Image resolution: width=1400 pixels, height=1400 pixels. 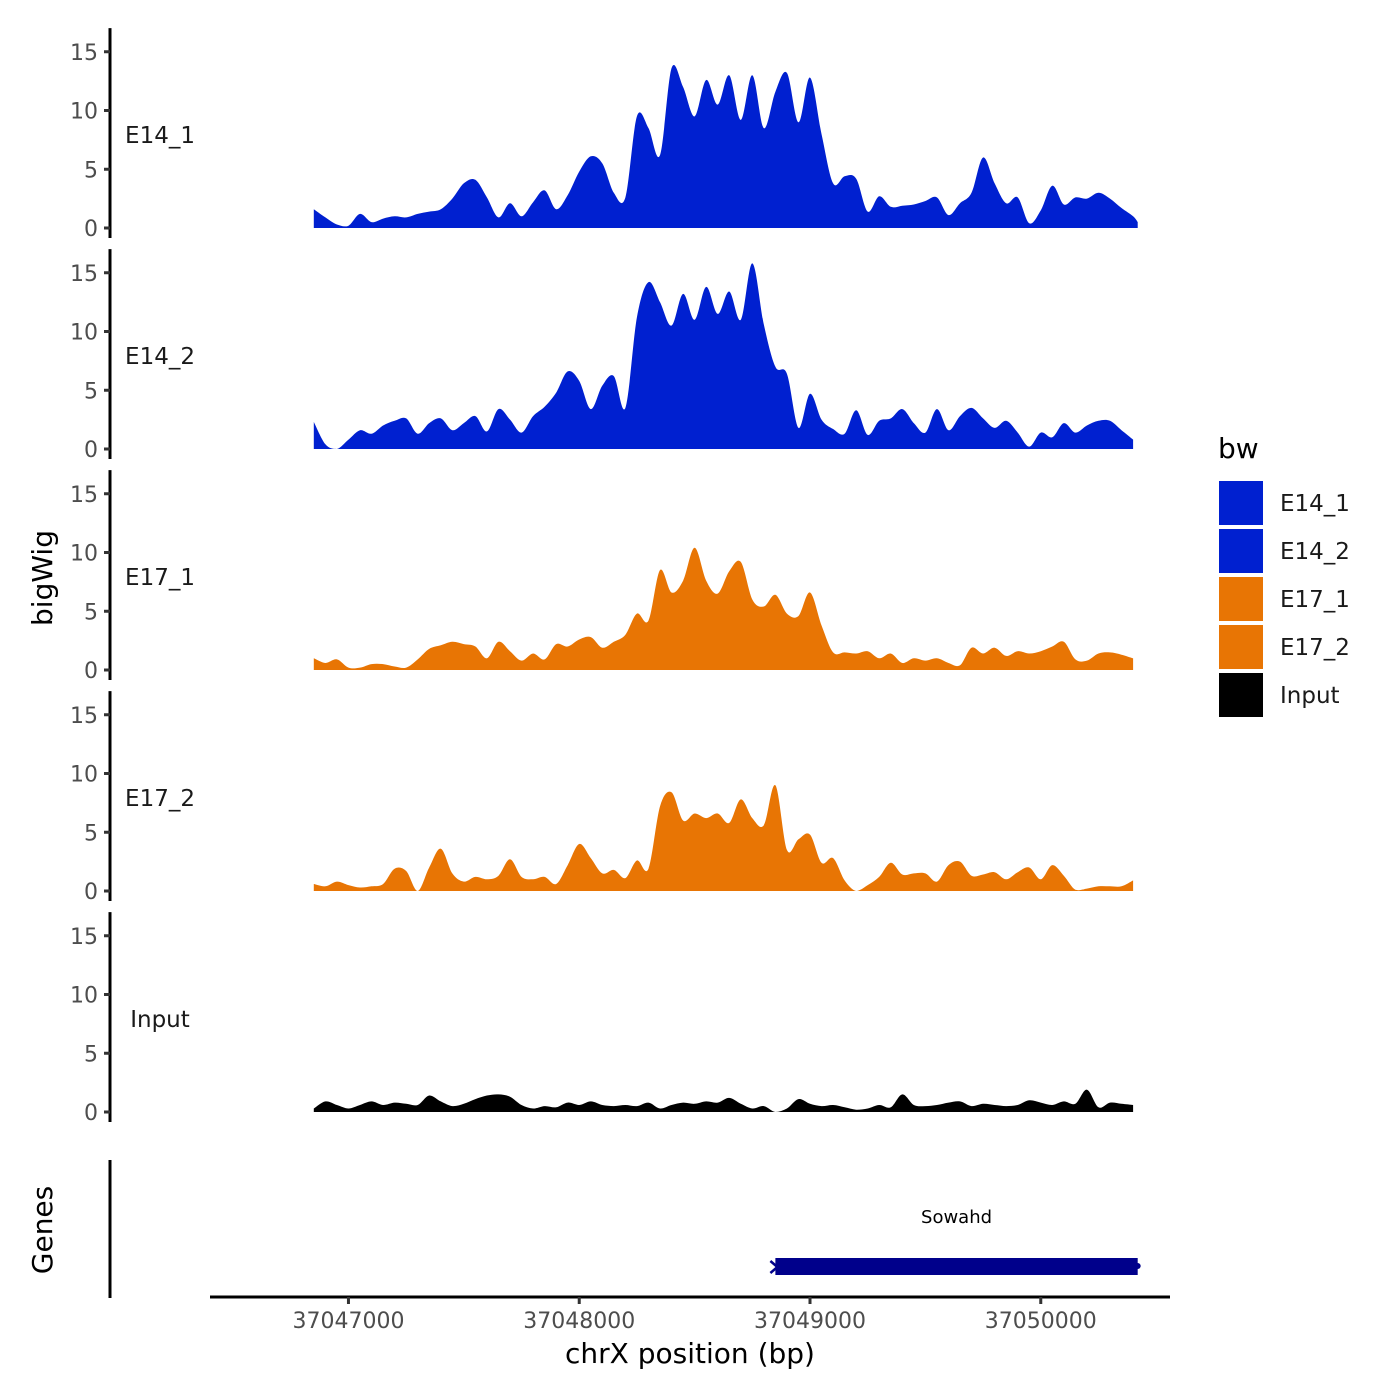 What do you see at coordinates (42, 578) in the screenshot?
I see `y-axis-title: bigWig` at bounding box center [42, 578].